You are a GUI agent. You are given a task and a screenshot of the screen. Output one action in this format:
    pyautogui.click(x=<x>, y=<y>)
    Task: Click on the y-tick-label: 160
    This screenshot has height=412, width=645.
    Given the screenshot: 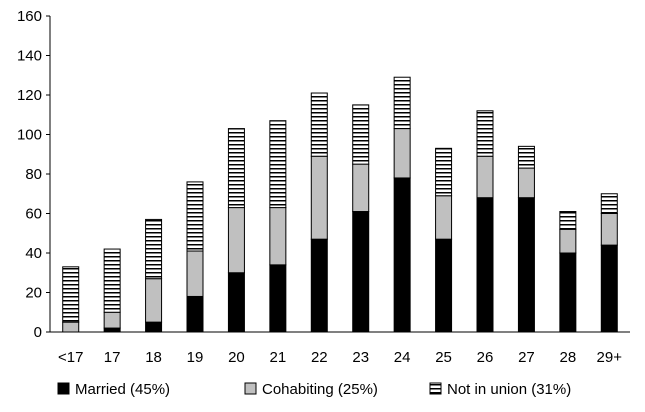 What is the action you would take?
    pyautogui.click(x=29, y=16)
    